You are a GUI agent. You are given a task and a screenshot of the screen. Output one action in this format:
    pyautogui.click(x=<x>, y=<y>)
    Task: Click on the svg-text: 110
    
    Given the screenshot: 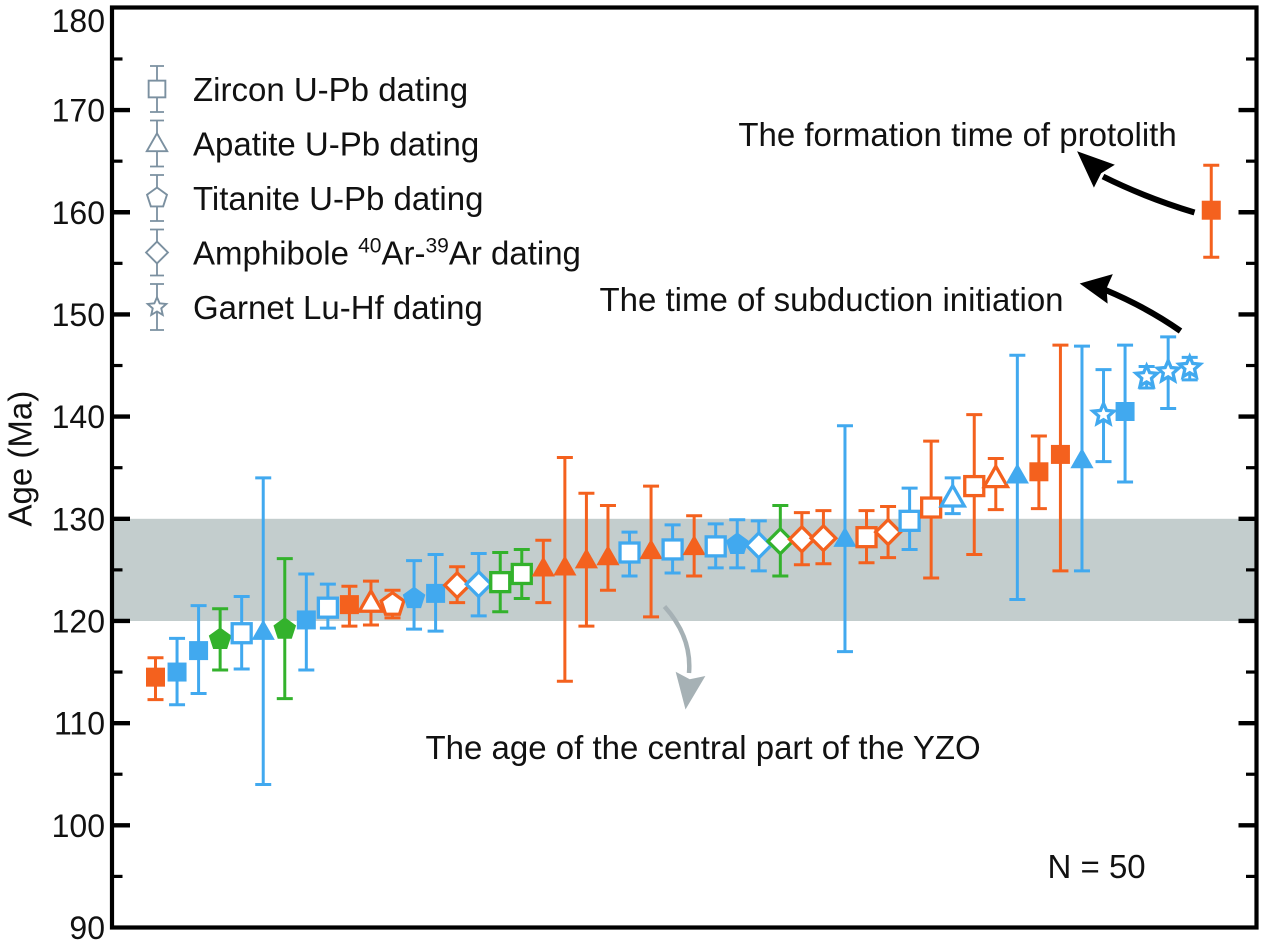 What is the action you would take?
    pyautogui.click(x=79, y=724)
    